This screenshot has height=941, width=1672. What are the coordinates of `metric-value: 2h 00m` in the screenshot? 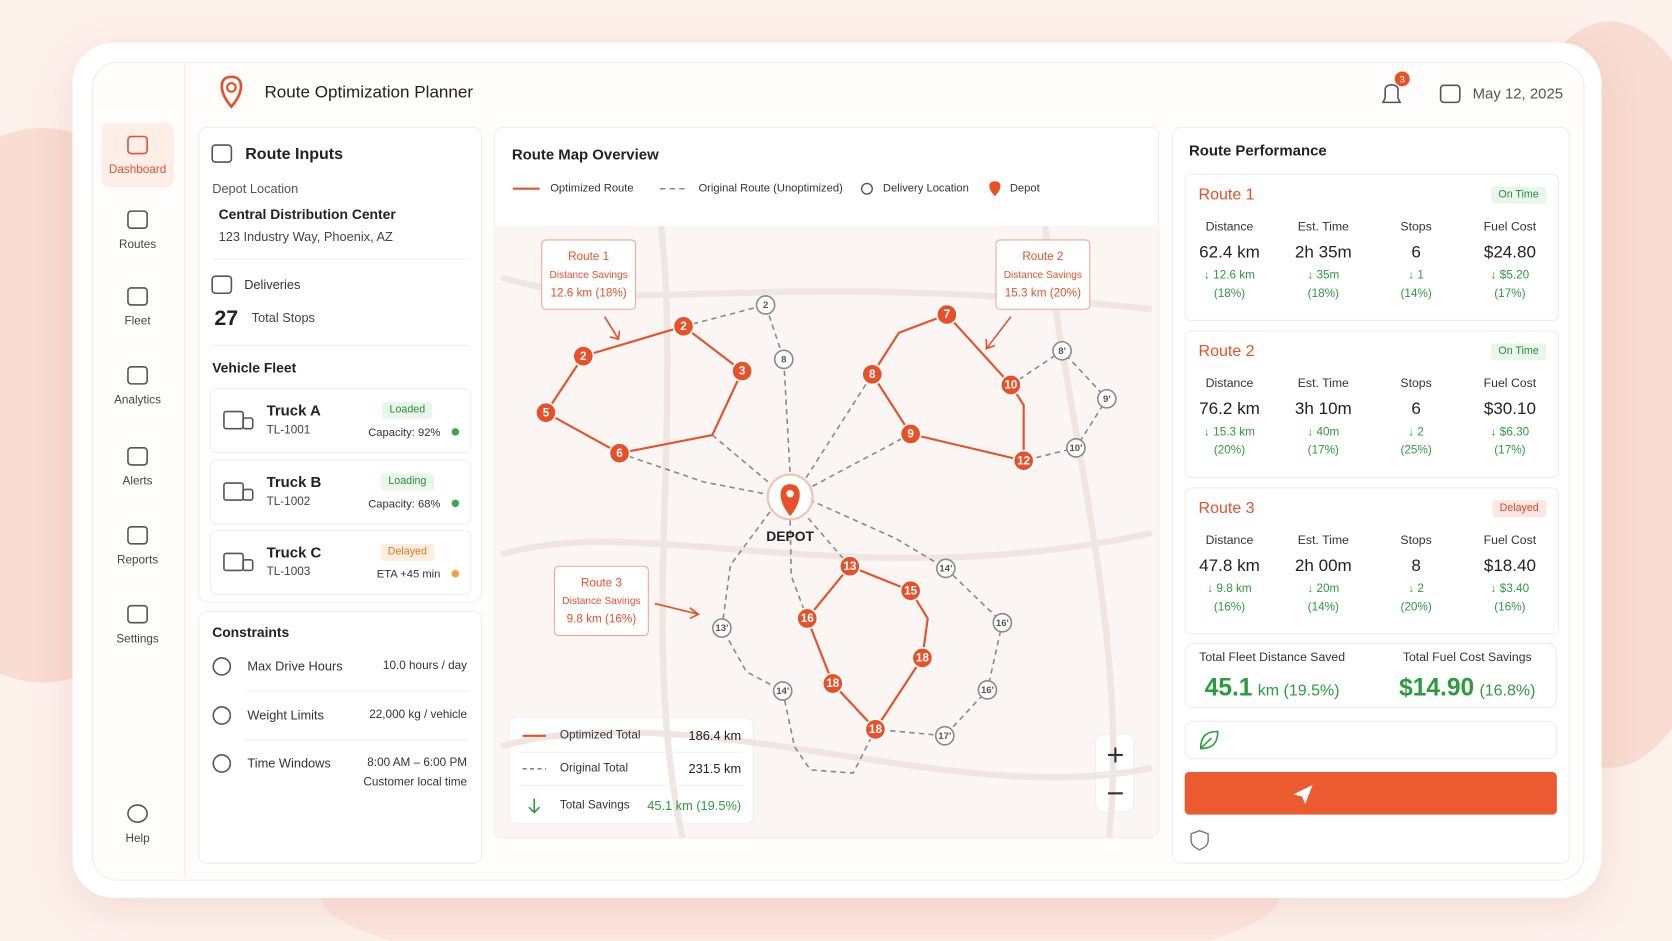 It's located at (1323, 566).